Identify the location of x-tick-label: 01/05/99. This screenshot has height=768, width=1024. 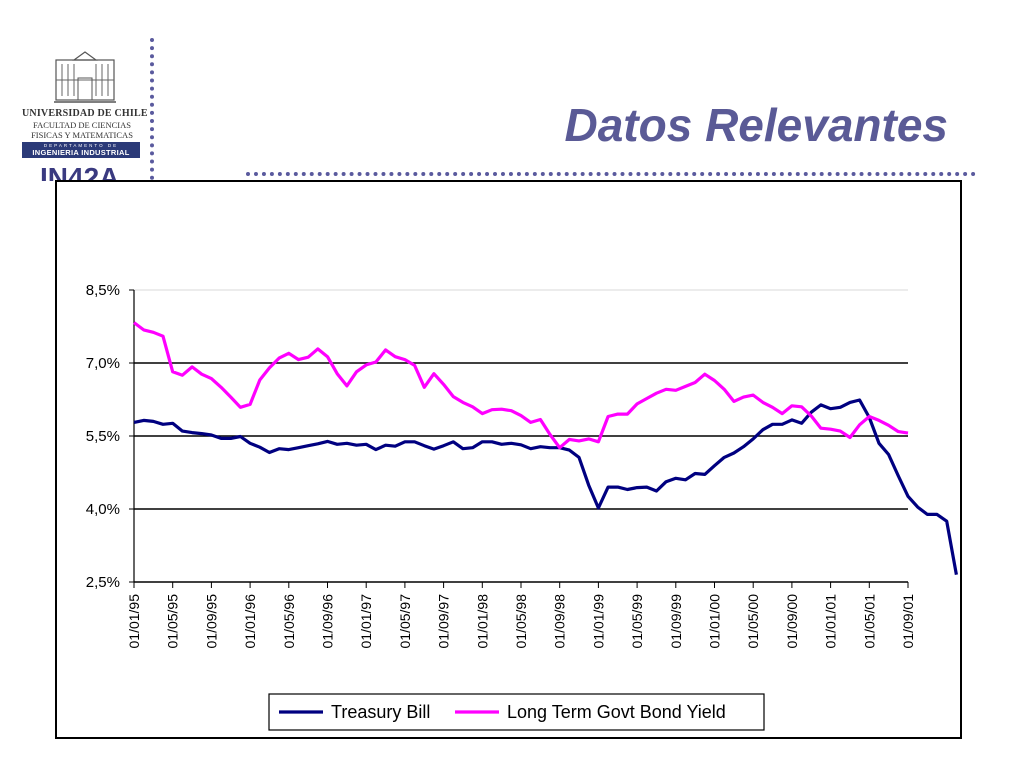
(637, 621).